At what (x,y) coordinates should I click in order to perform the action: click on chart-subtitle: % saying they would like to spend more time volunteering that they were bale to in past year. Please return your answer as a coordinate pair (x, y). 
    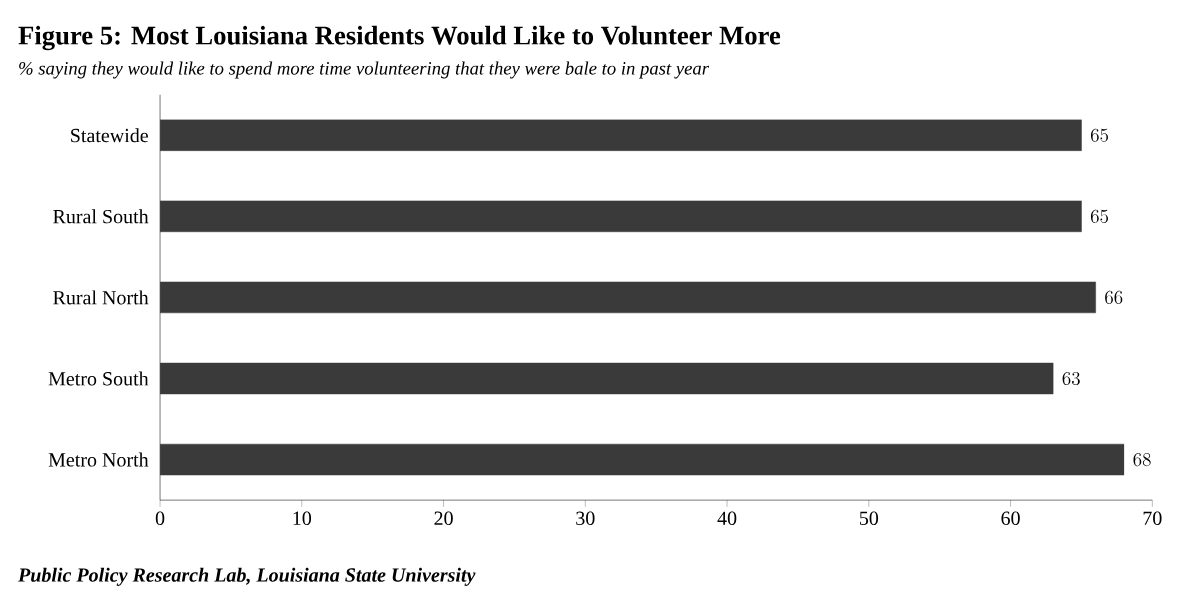
    Looking at the image, I should click on (364, 70).